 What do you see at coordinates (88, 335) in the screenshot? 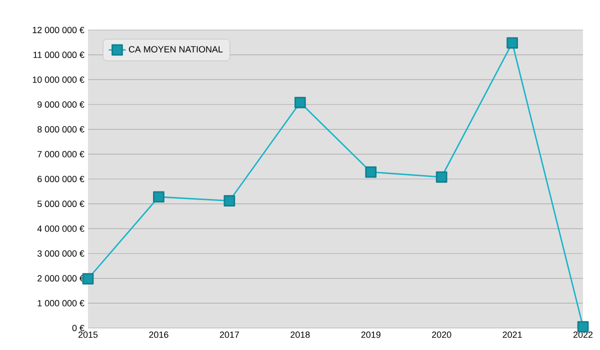
I see `x-tick-label: 2015` at bounding box center [88, 335].